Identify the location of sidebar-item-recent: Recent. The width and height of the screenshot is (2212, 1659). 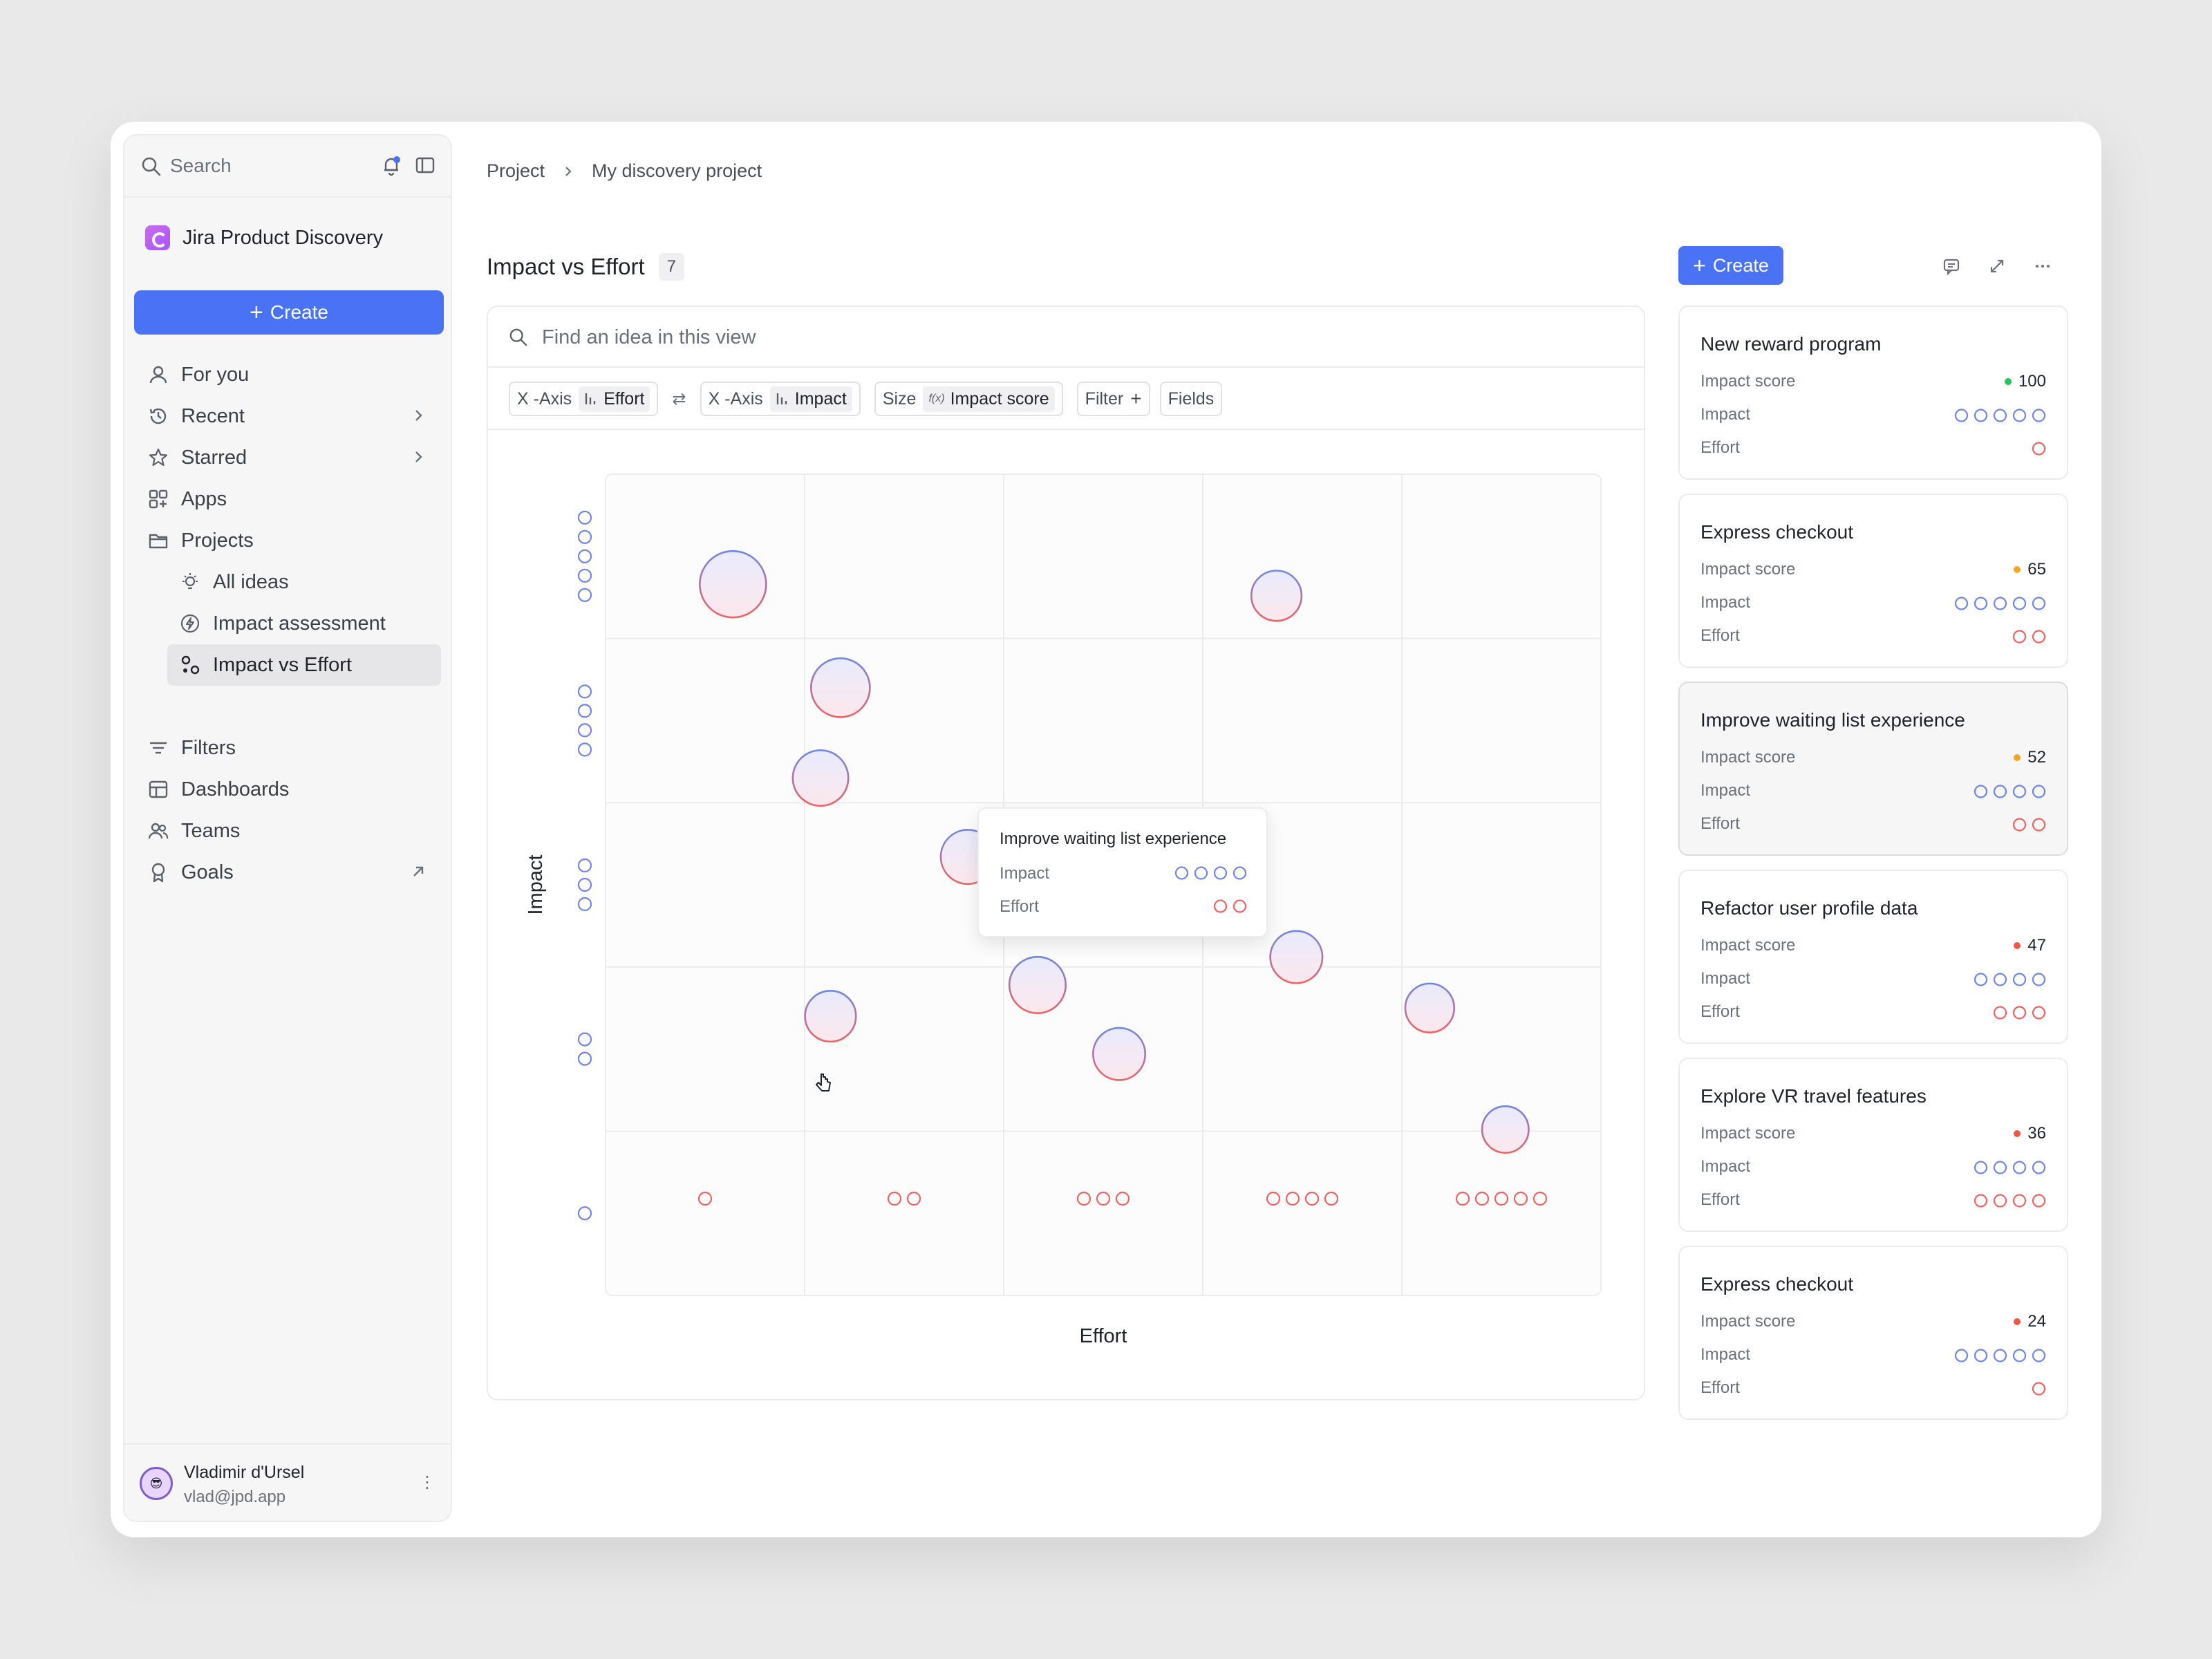
(287, 416).